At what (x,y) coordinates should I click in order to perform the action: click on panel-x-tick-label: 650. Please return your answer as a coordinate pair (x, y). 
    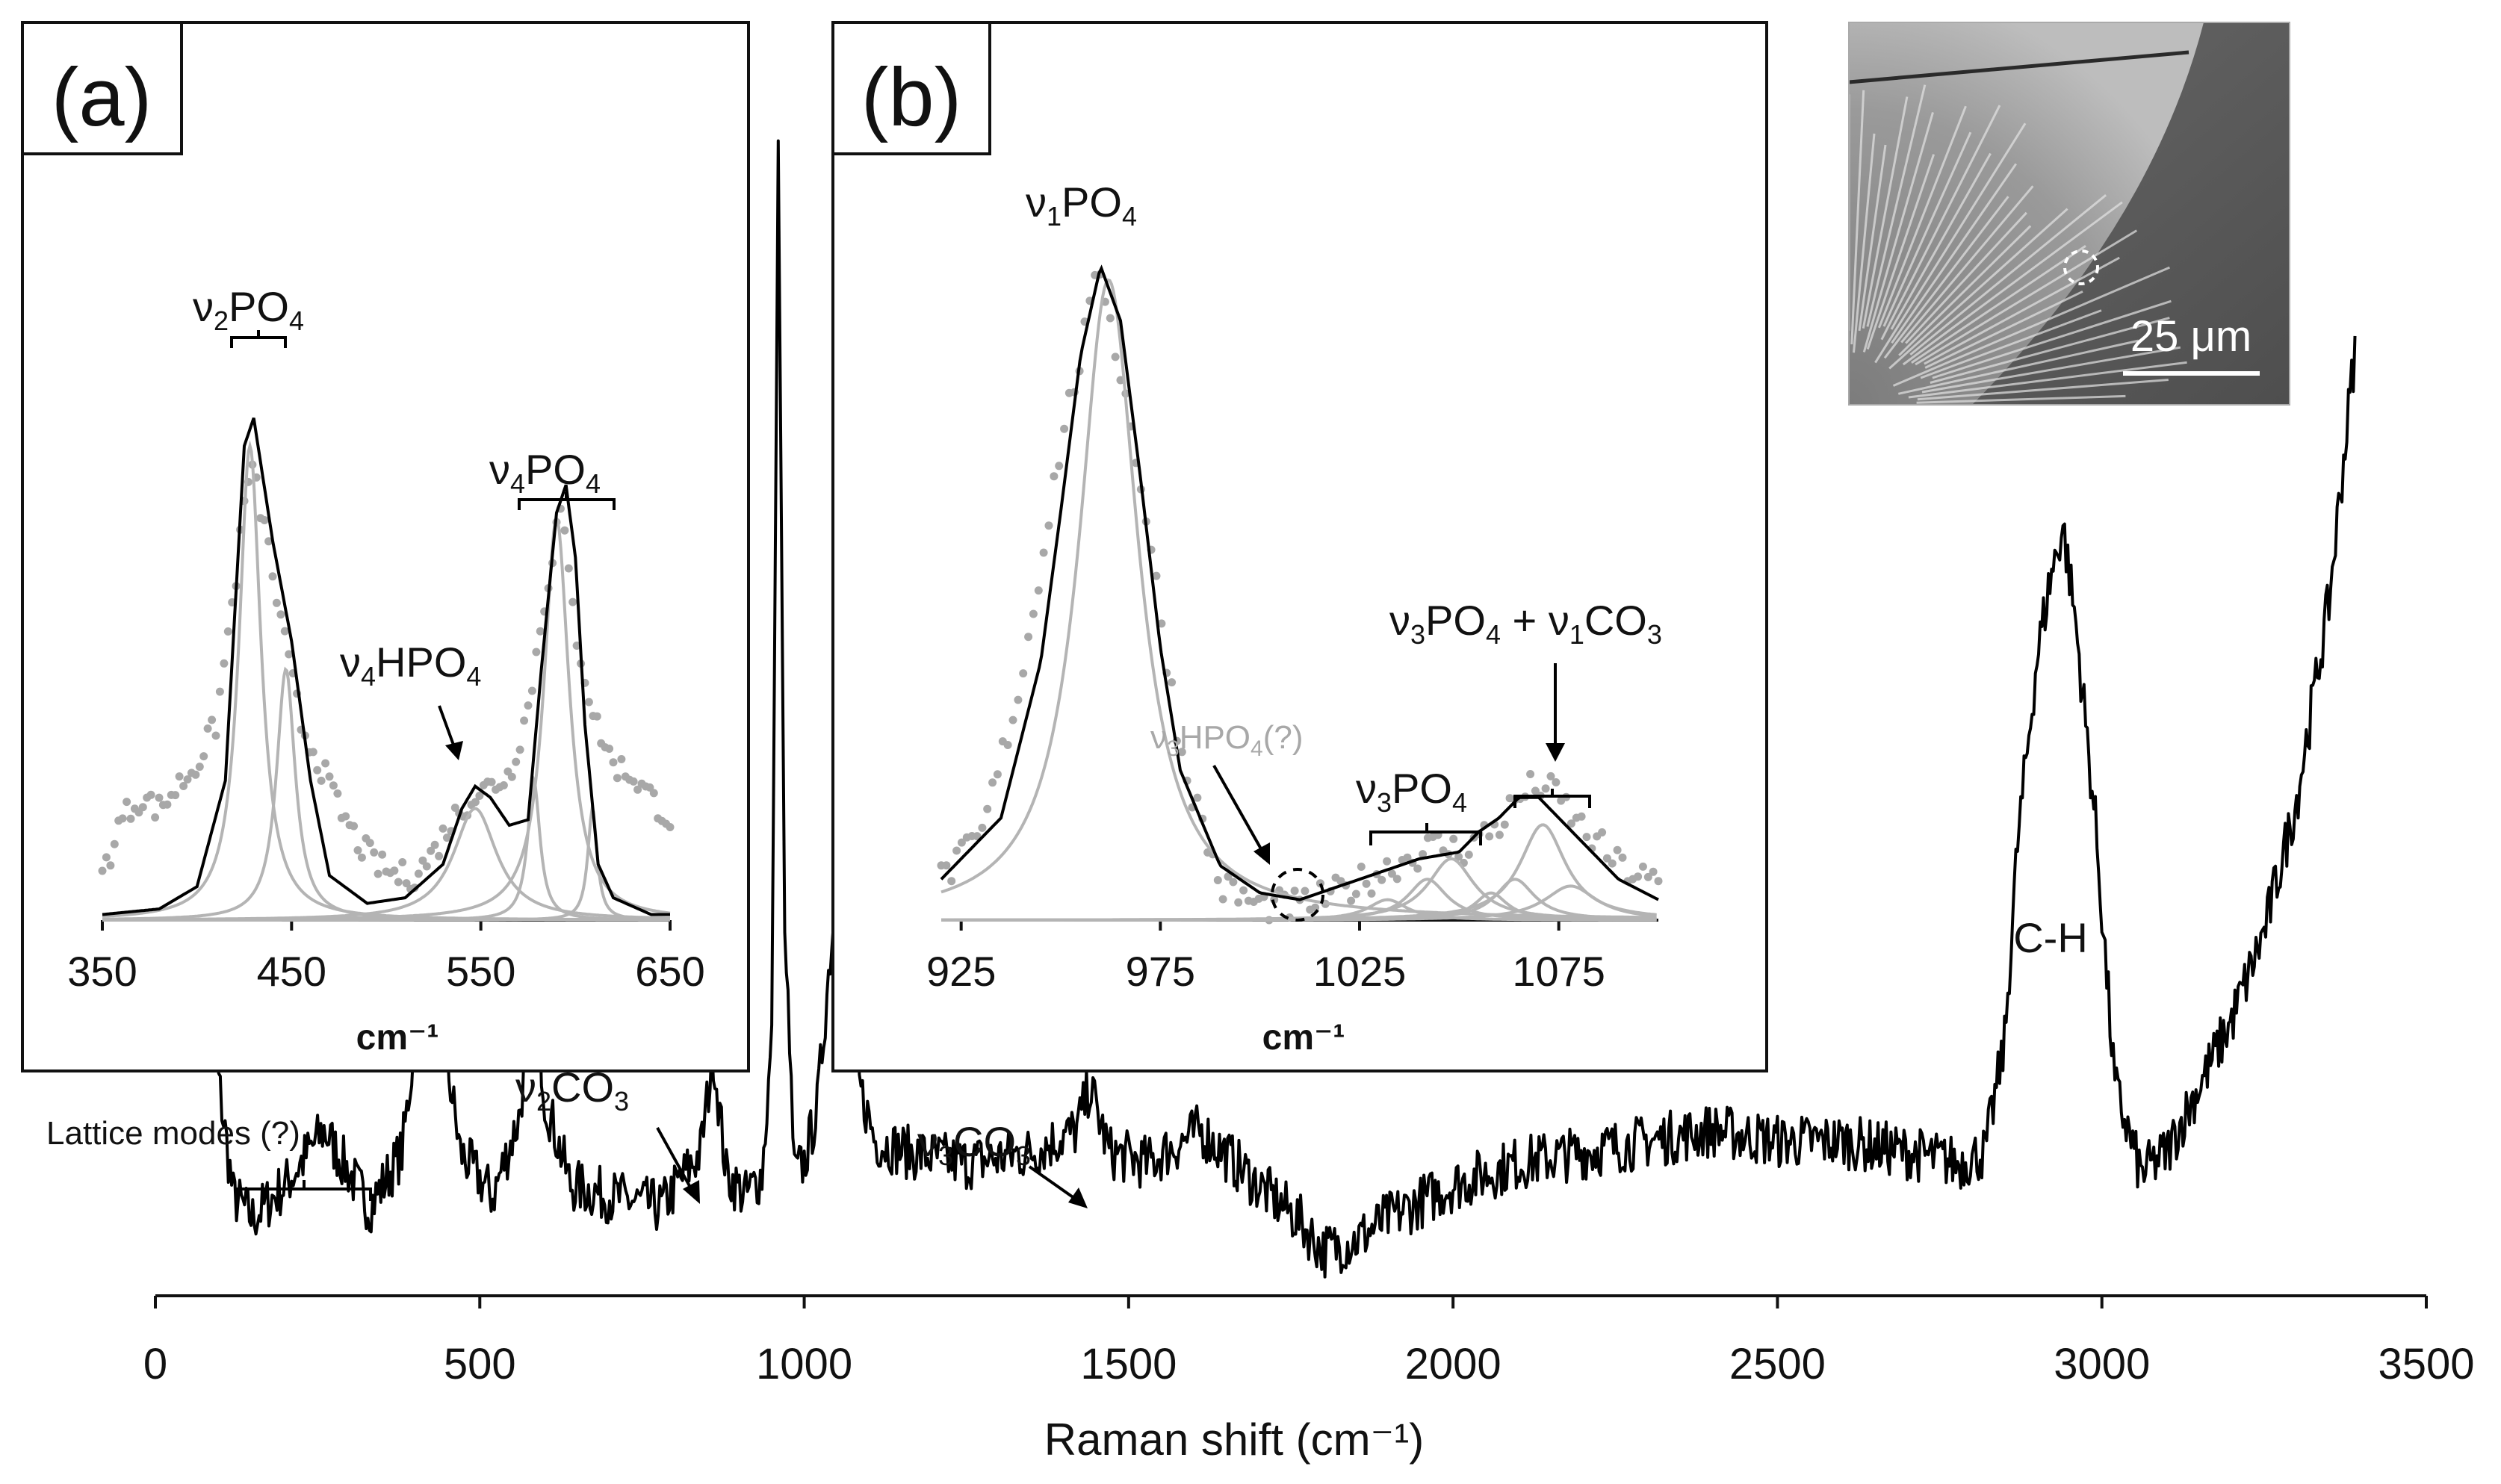
    Looking at the image, I should click on (669, 972).